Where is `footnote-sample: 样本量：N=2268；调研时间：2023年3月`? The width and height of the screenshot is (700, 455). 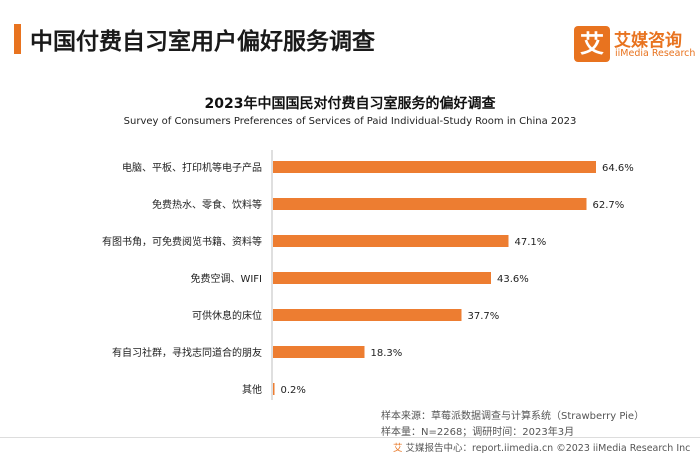 footnote-sample: 样本量：N=2268；调研时间：2023年3月 is located at coordinates (478, 432).